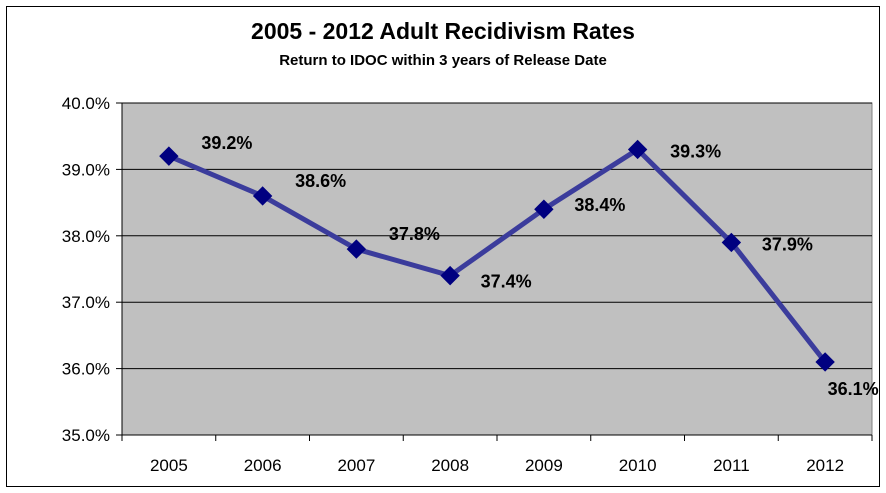  I want to click on y-tick-label: 39.0%, so click(86, 169).